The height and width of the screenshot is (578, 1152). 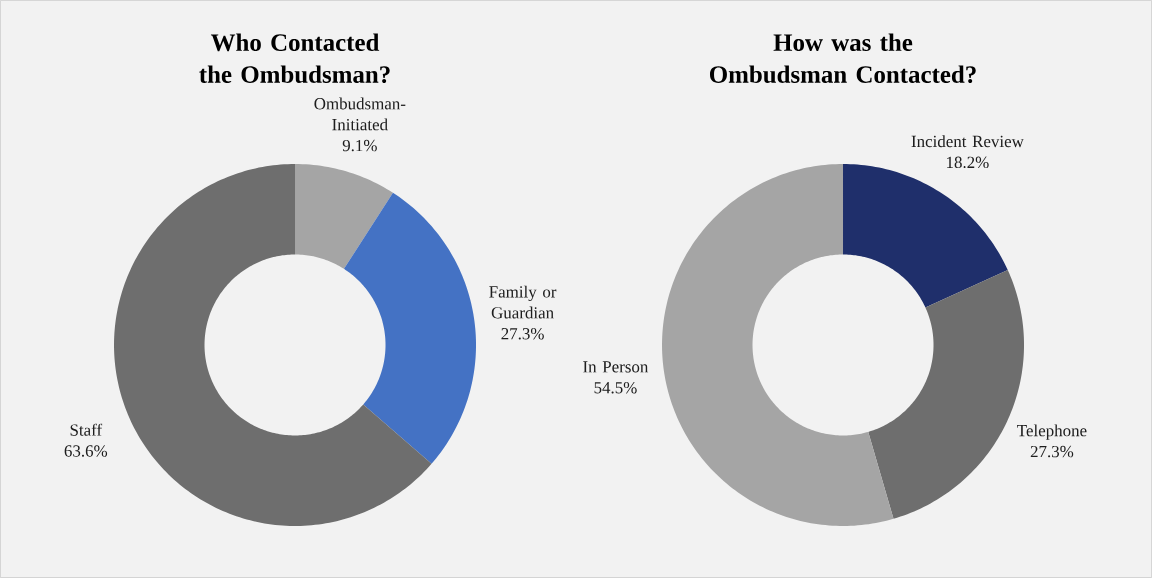 What do you see at coordinates (86, 429) in the screenshot?
I see `slice-label: Staff` at bounding box center [86, 429].